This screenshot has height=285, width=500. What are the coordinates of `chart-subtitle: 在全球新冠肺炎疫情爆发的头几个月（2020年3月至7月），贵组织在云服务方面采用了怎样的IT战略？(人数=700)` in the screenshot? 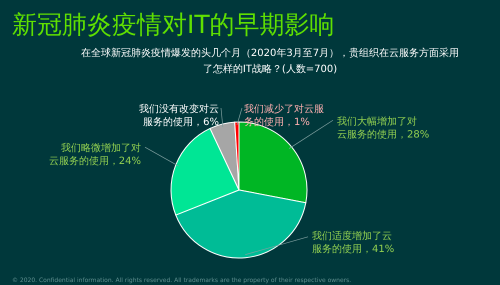 It's located at (270, 61).